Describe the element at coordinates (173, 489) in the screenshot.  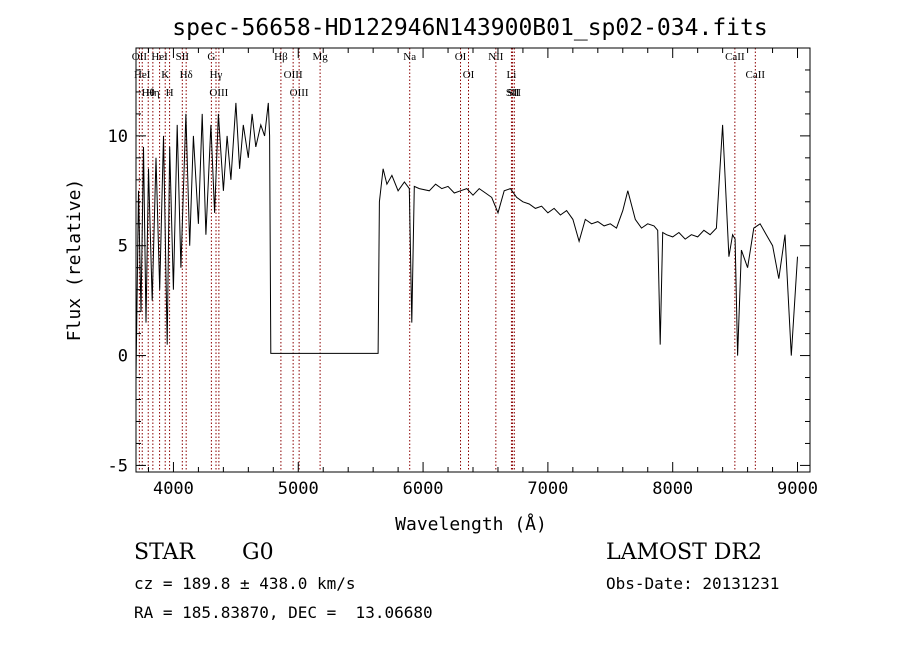
I see `x-tick-label: 4000` at that location.